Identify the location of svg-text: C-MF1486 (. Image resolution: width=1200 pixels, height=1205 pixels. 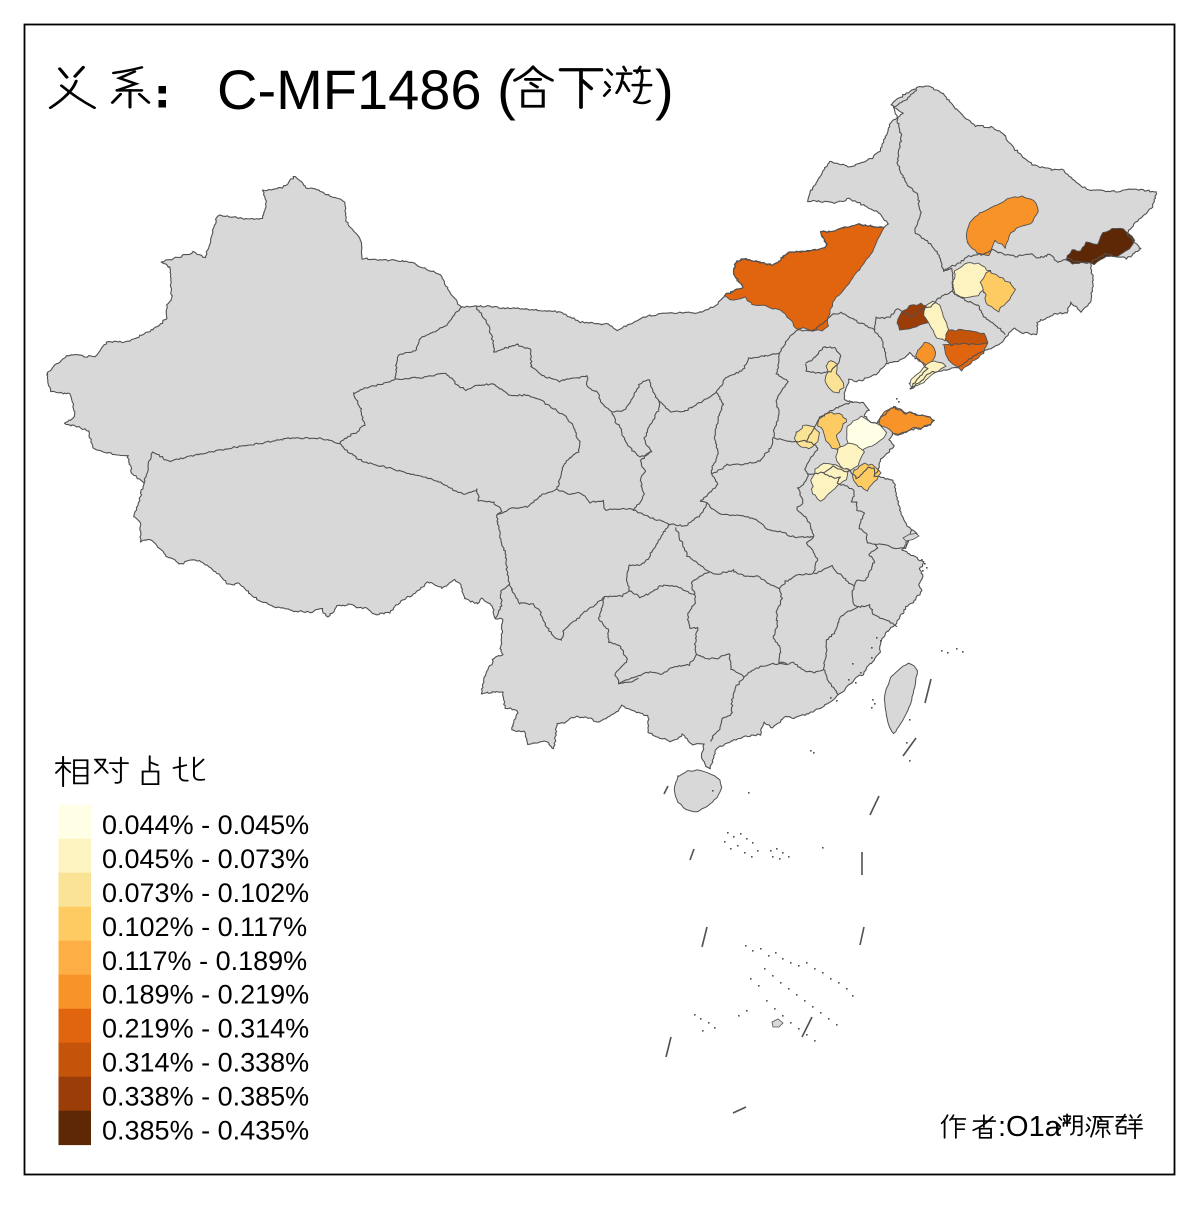
(366, 89).